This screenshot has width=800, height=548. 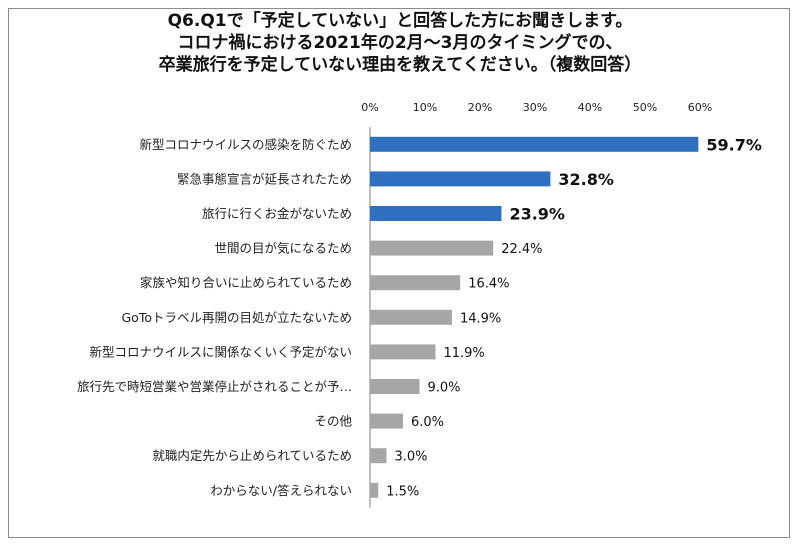 What do you see at coordinates (734, 144) in the screenshot?
I see `data-label: 59.7%` at bounding box center [734, 144].